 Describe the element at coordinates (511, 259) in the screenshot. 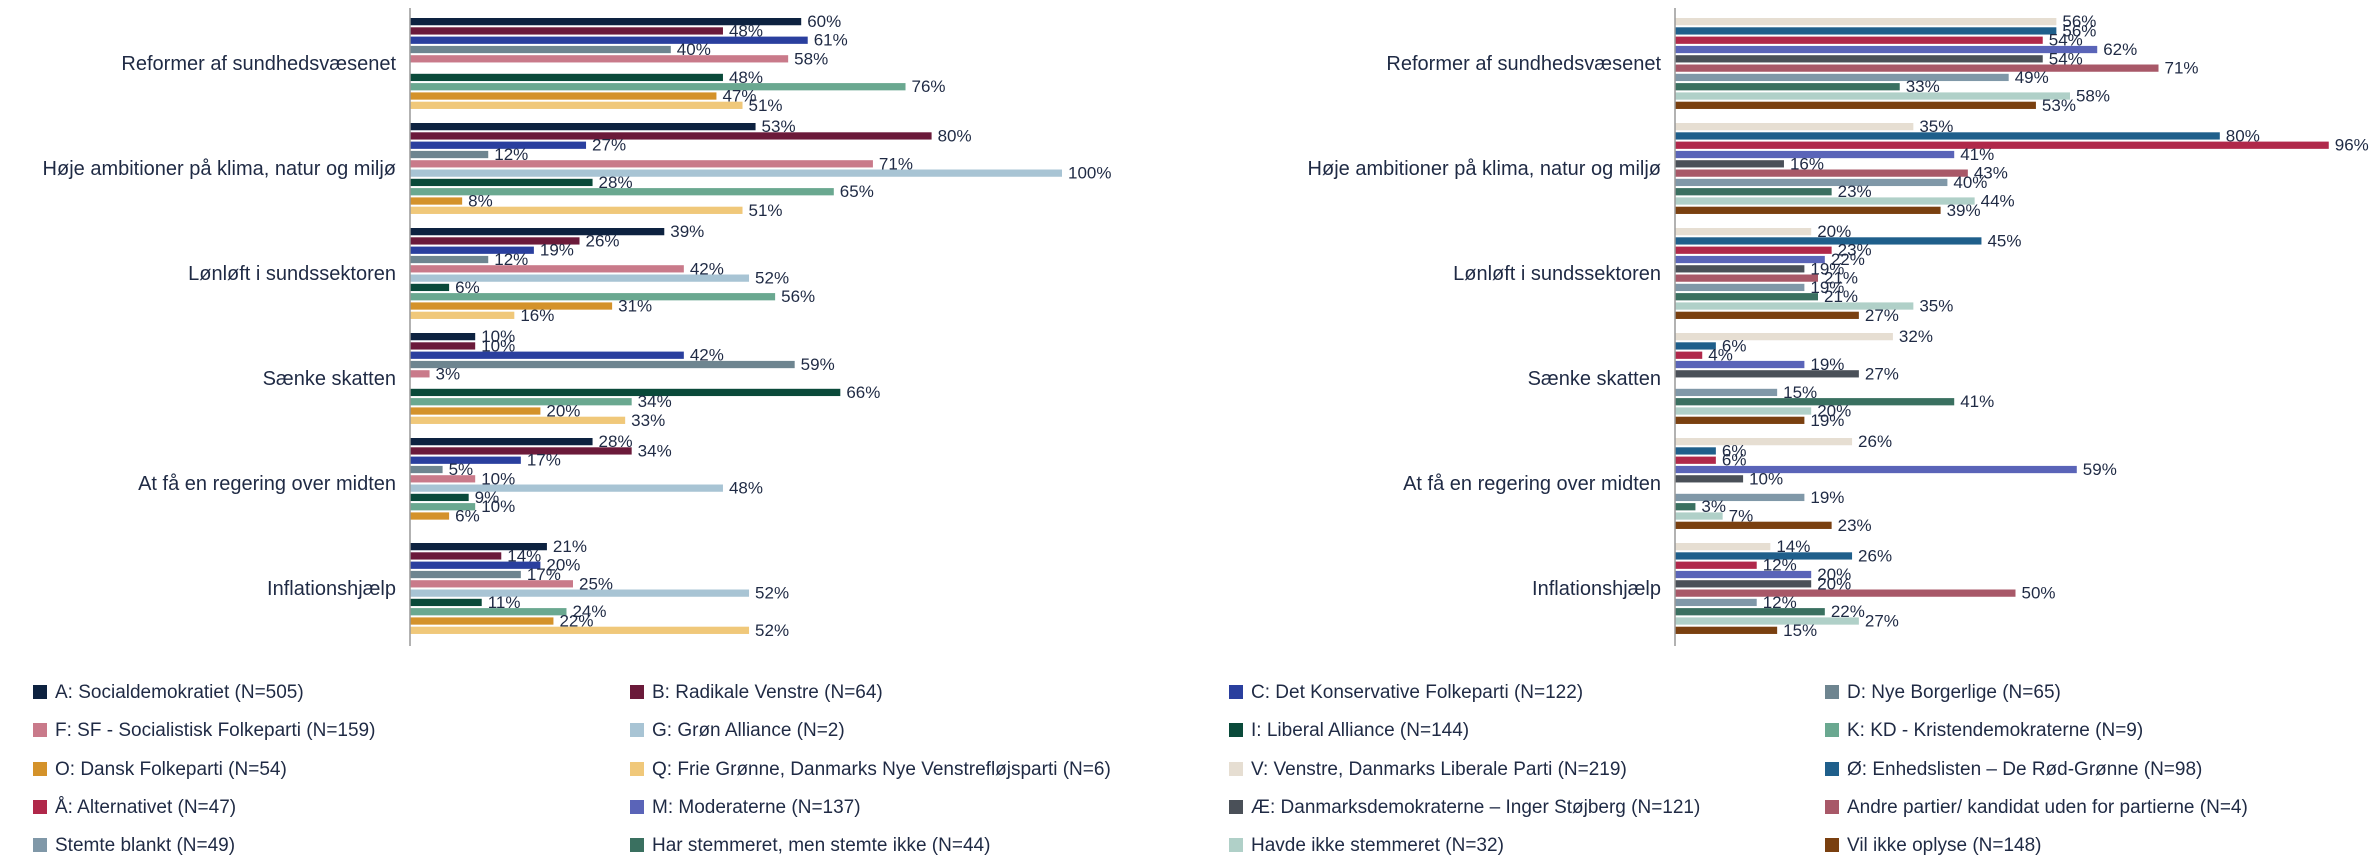

I see `value-label: 12%` at that location.